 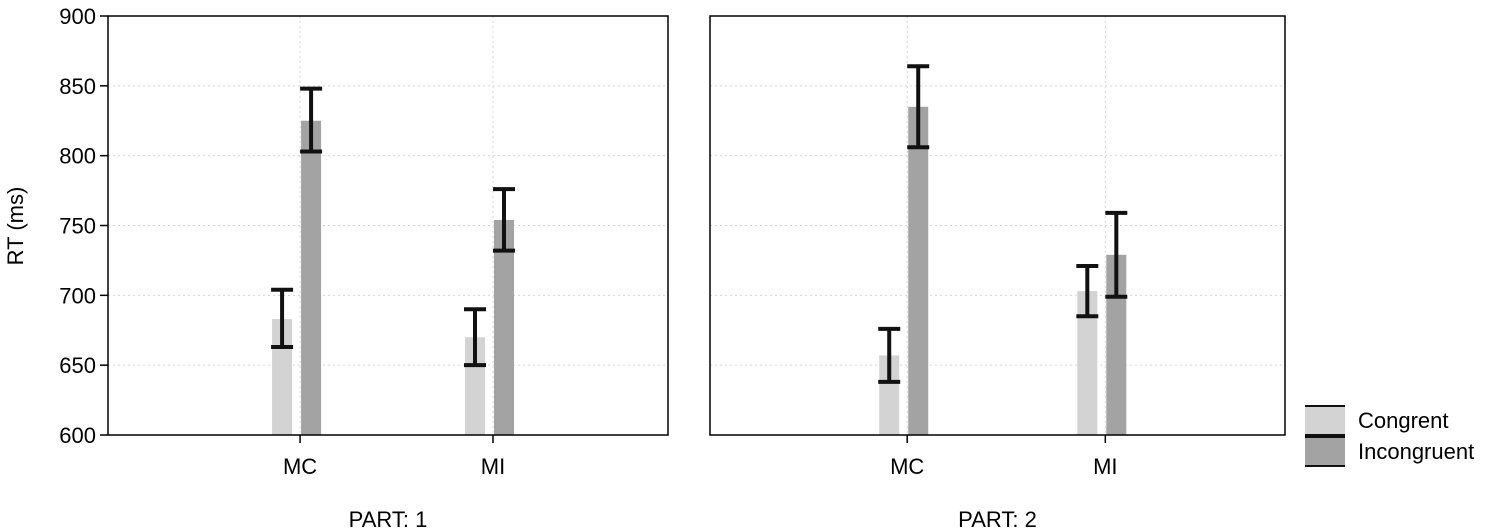 I want to click on y-tick-label: 850, so click(x=77, y=86).